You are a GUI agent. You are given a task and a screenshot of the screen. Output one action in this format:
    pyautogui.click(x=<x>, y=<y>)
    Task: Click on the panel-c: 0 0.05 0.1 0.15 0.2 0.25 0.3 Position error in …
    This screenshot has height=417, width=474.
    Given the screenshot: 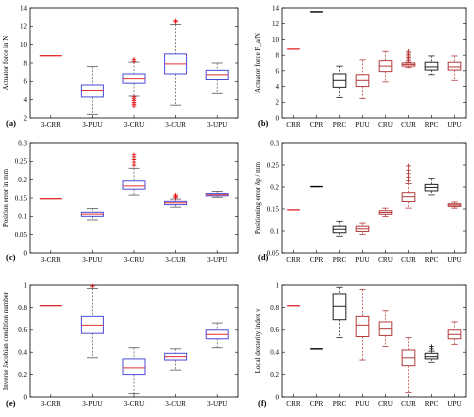 What is the action you would take?
    pyautogui.click(x=120, y=201)
    